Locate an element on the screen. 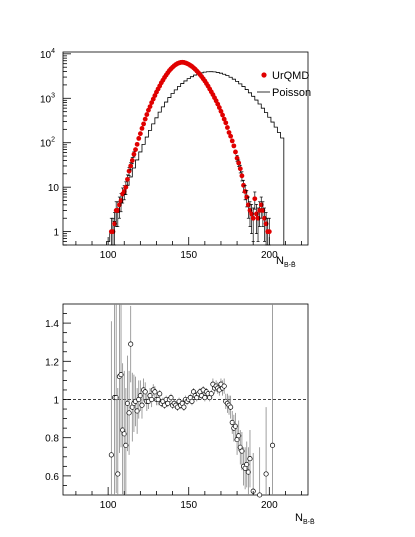 The width and height of the screenshot is (415, 537). bottom-y-tick-label: 1.4 is located at coordinates (52, 324).